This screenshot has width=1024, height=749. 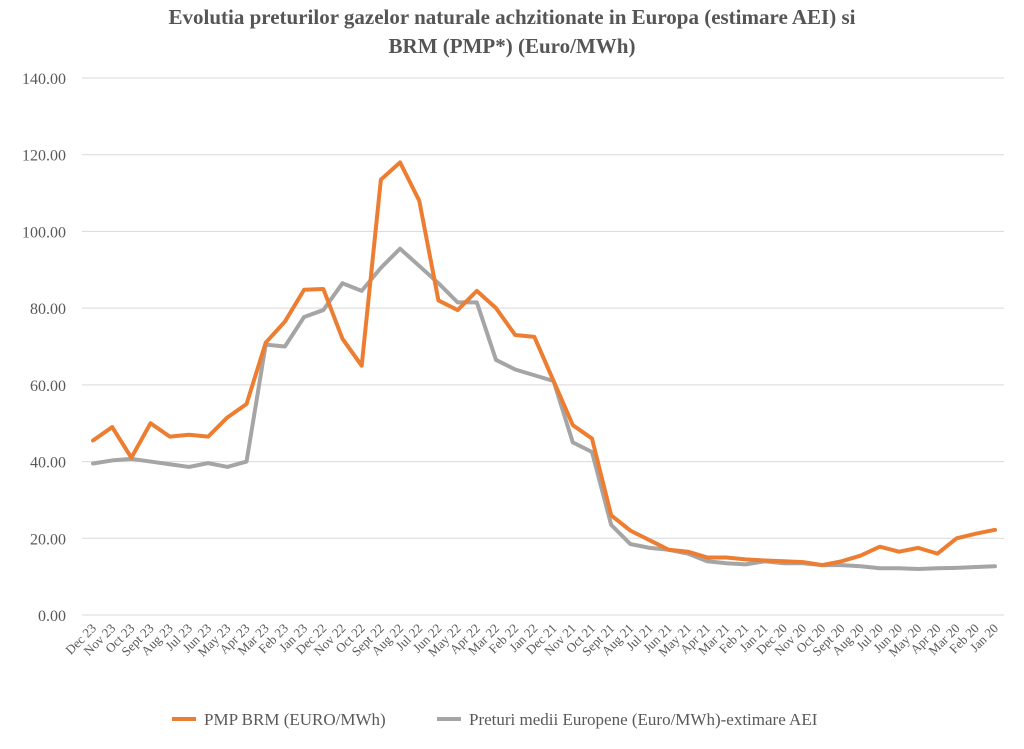 What do you see at coordinates (48, 386) in the screenshot?
I see `y-tick-label: 60.00` at bounding box center [48, 386].